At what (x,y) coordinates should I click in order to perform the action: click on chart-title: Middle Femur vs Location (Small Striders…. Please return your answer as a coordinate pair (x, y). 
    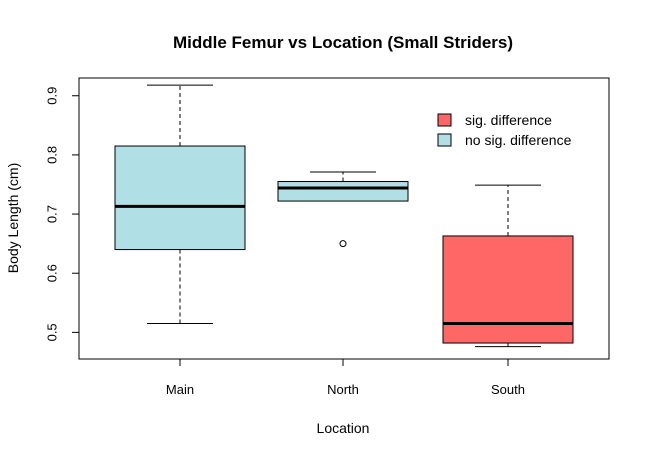
    Looking at the image, I should click on (343, 42).